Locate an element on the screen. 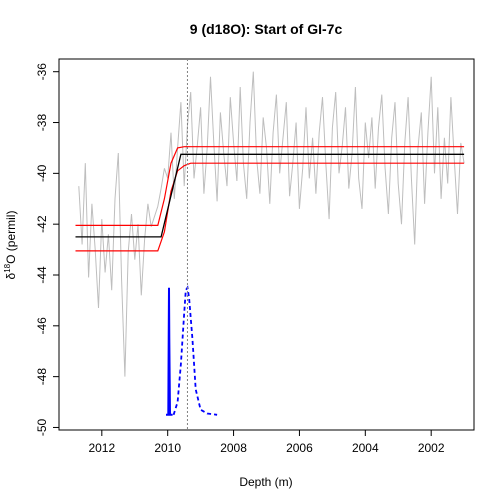 The image size is (504, 504). upper-bound-line is located at coordinates (270, 186).